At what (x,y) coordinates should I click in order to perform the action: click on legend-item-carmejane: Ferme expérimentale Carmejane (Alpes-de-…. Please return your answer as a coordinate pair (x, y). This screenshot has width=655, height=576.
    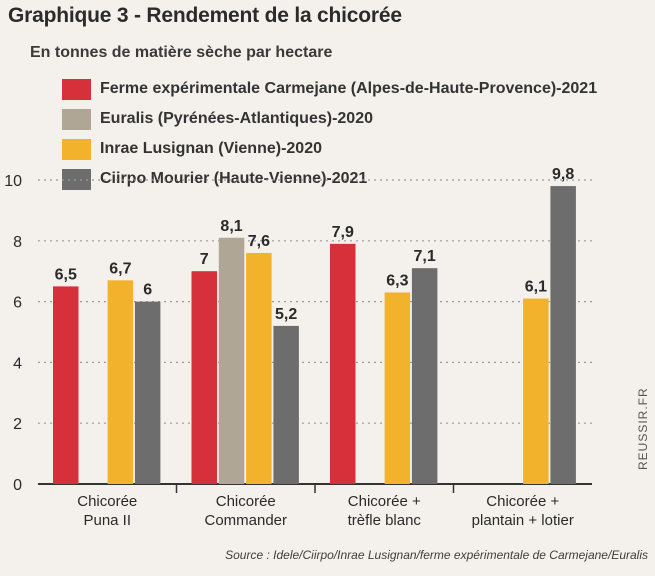
    Looking at the image, I should click on (329, 89).